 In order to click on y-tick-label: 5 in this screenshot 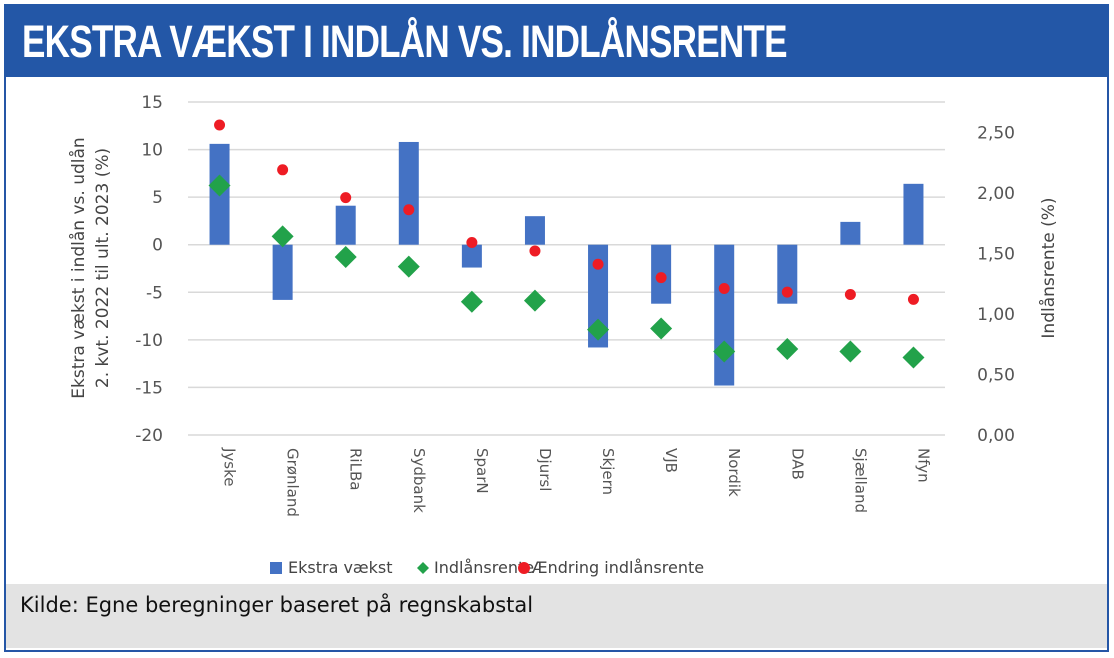, I will do `click(157, 198)`.